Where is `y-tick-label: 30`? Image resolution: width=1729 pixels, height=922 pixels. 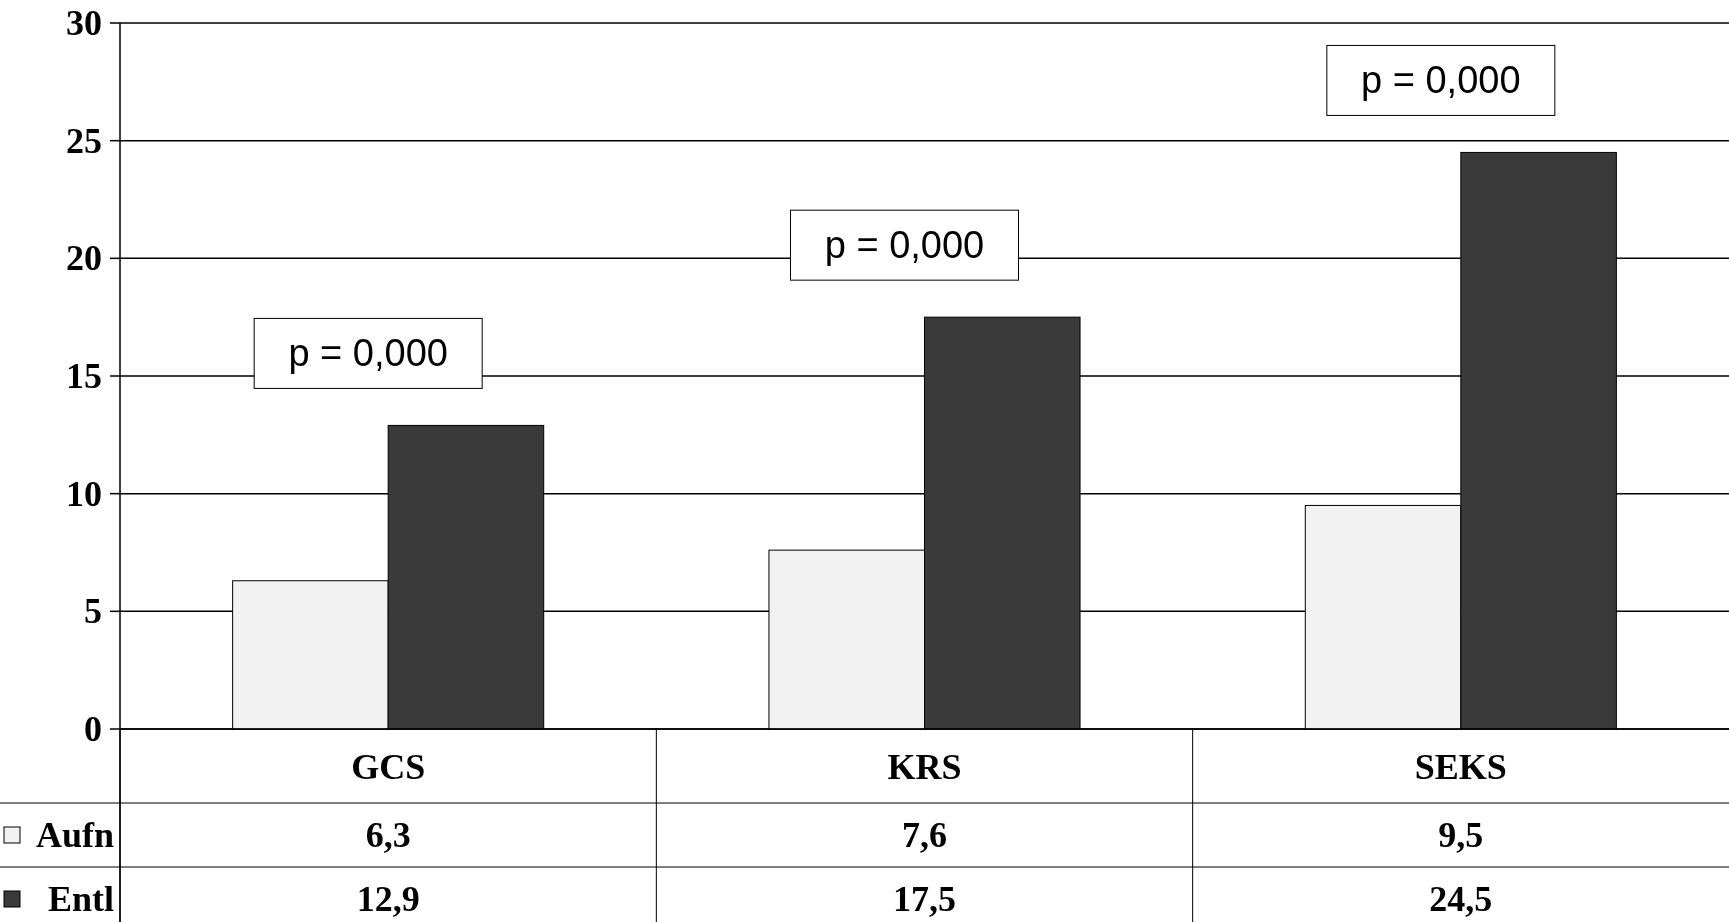 y-tick-label: 30 is located at coordinates (84, 23).